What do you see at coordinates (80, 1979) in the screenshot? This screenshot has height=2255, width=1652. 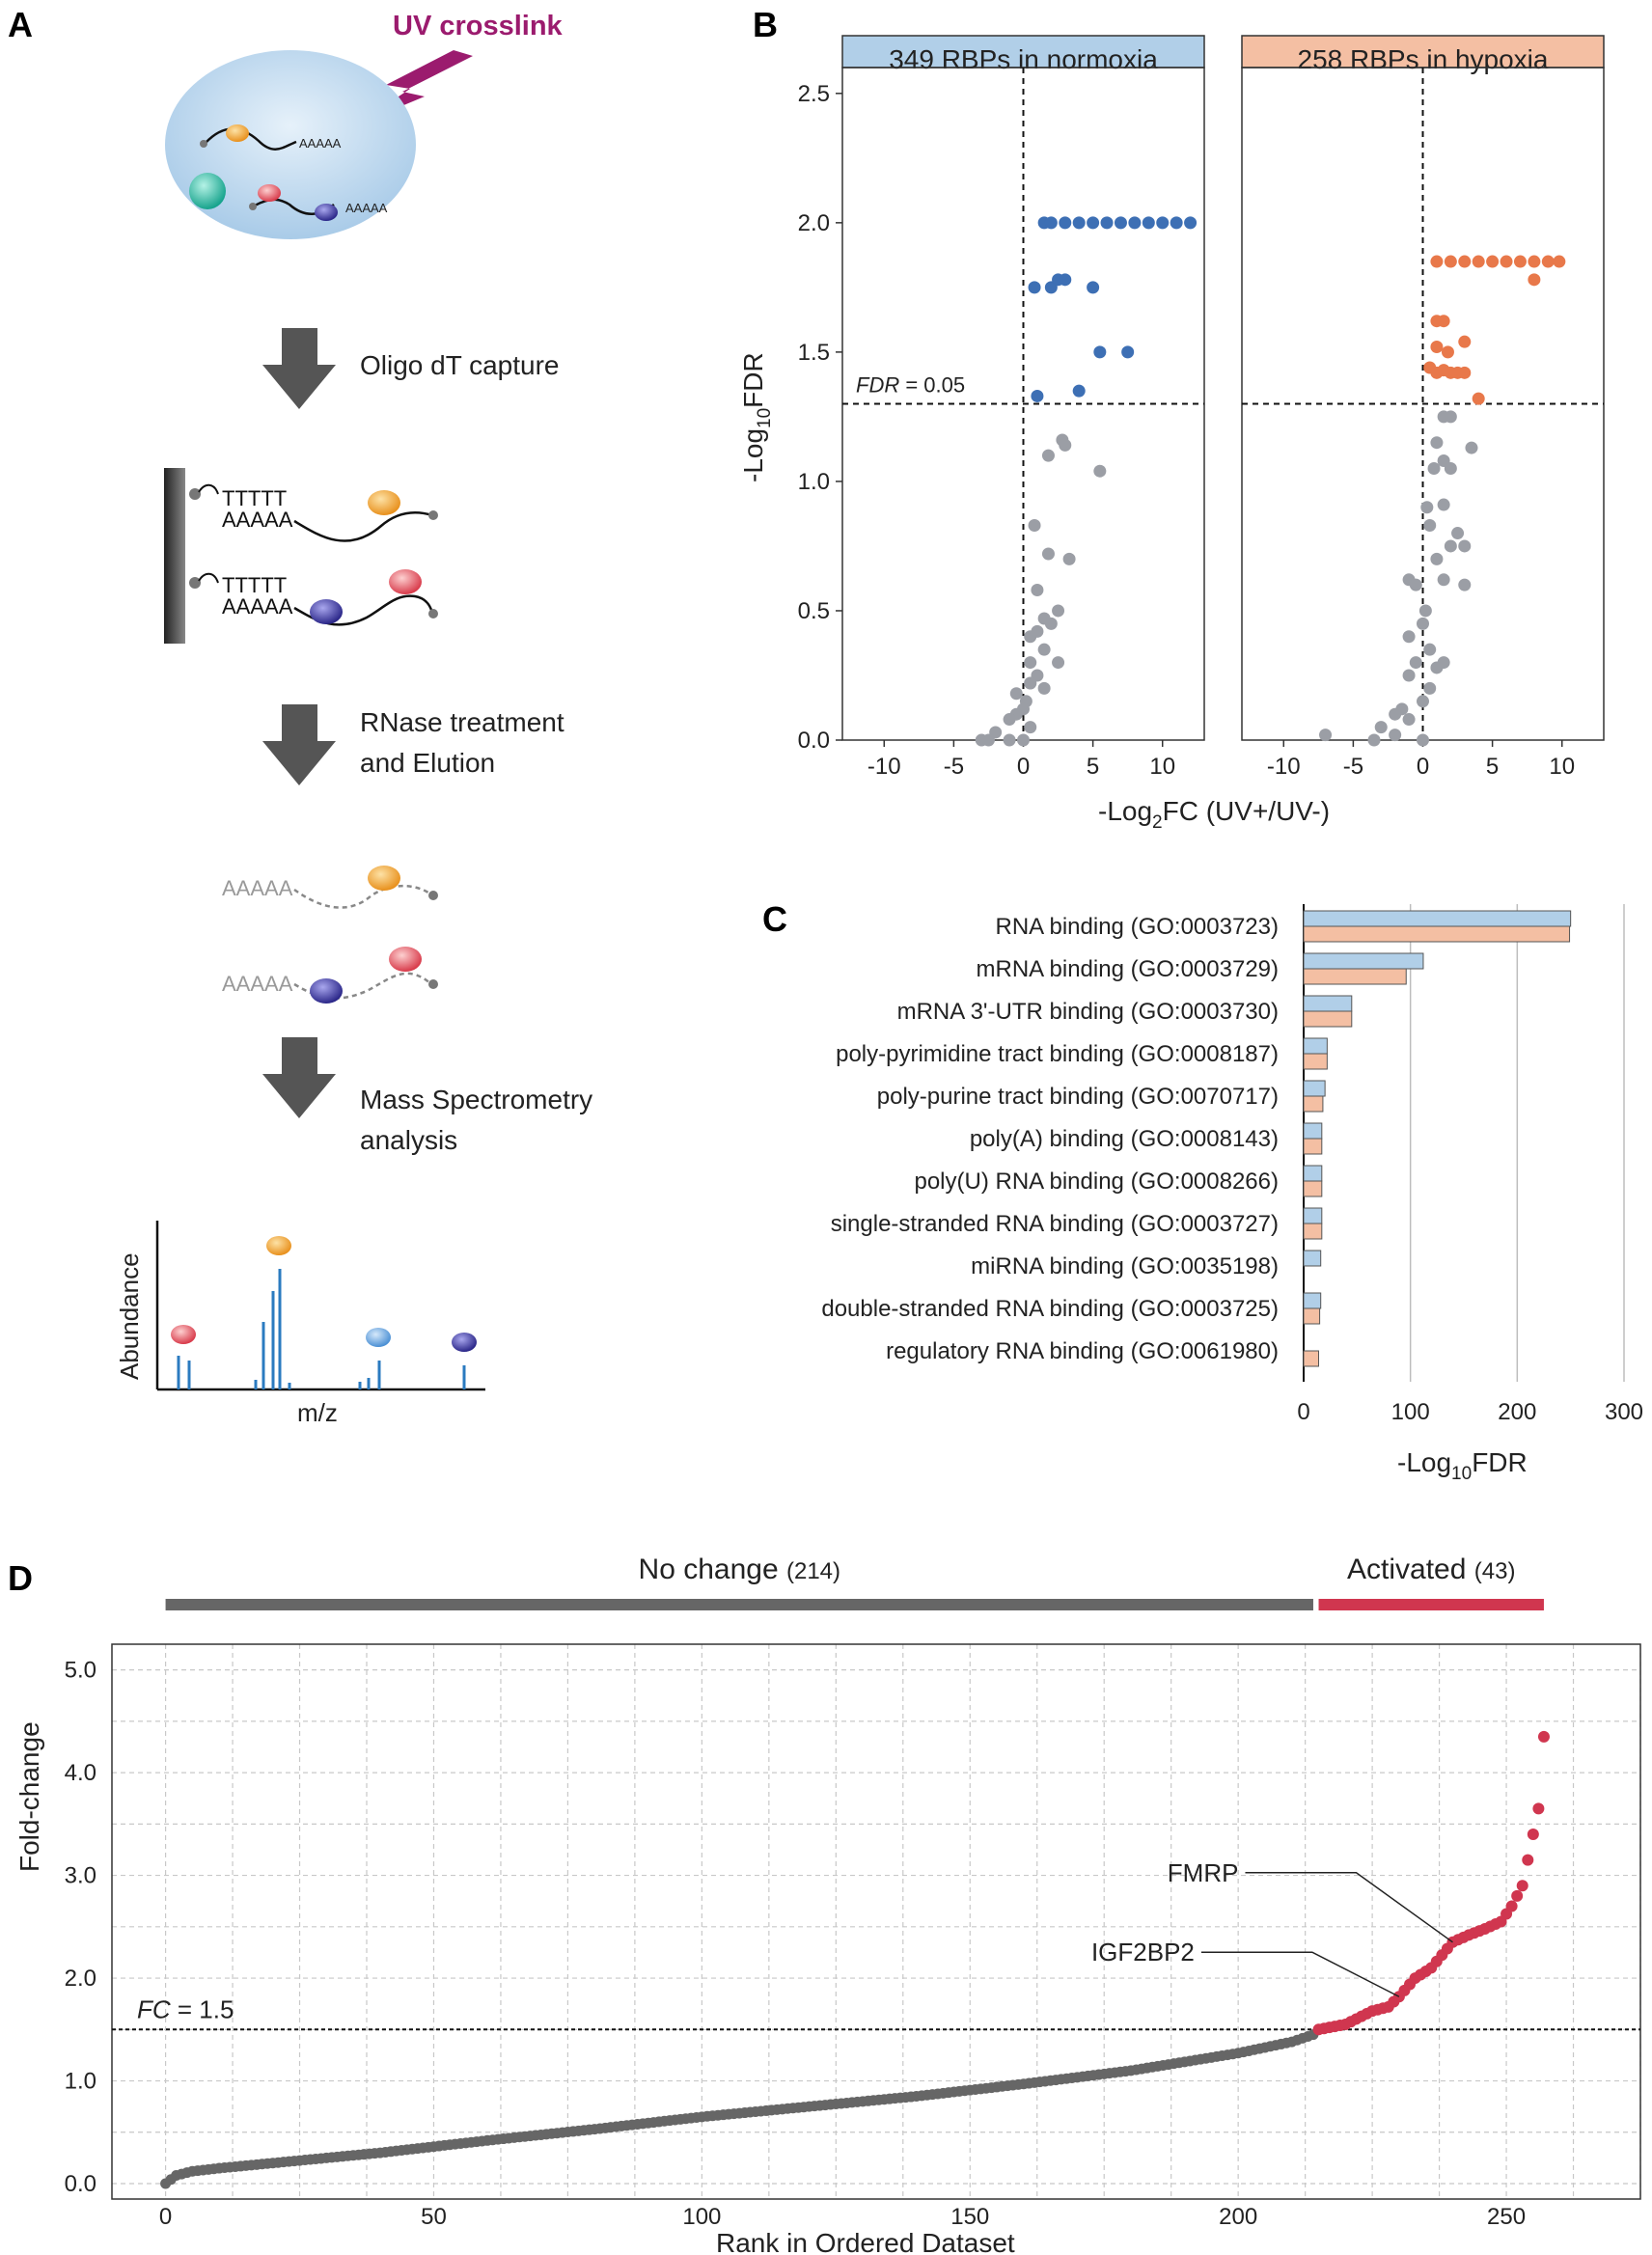 I see `d-ytick-label: 2.0` at bounding box center [80, 1979].